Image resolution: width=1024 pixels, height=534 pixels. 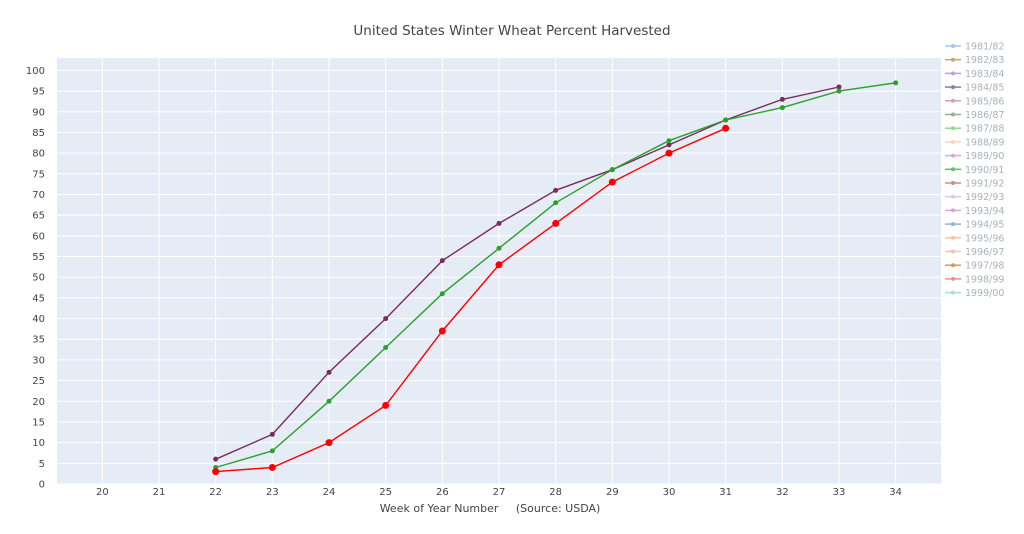 What do you see at coordinates (38, 278) in the screenshot?
I see `y-tick-label: 50` at bounding box center [38, 278].